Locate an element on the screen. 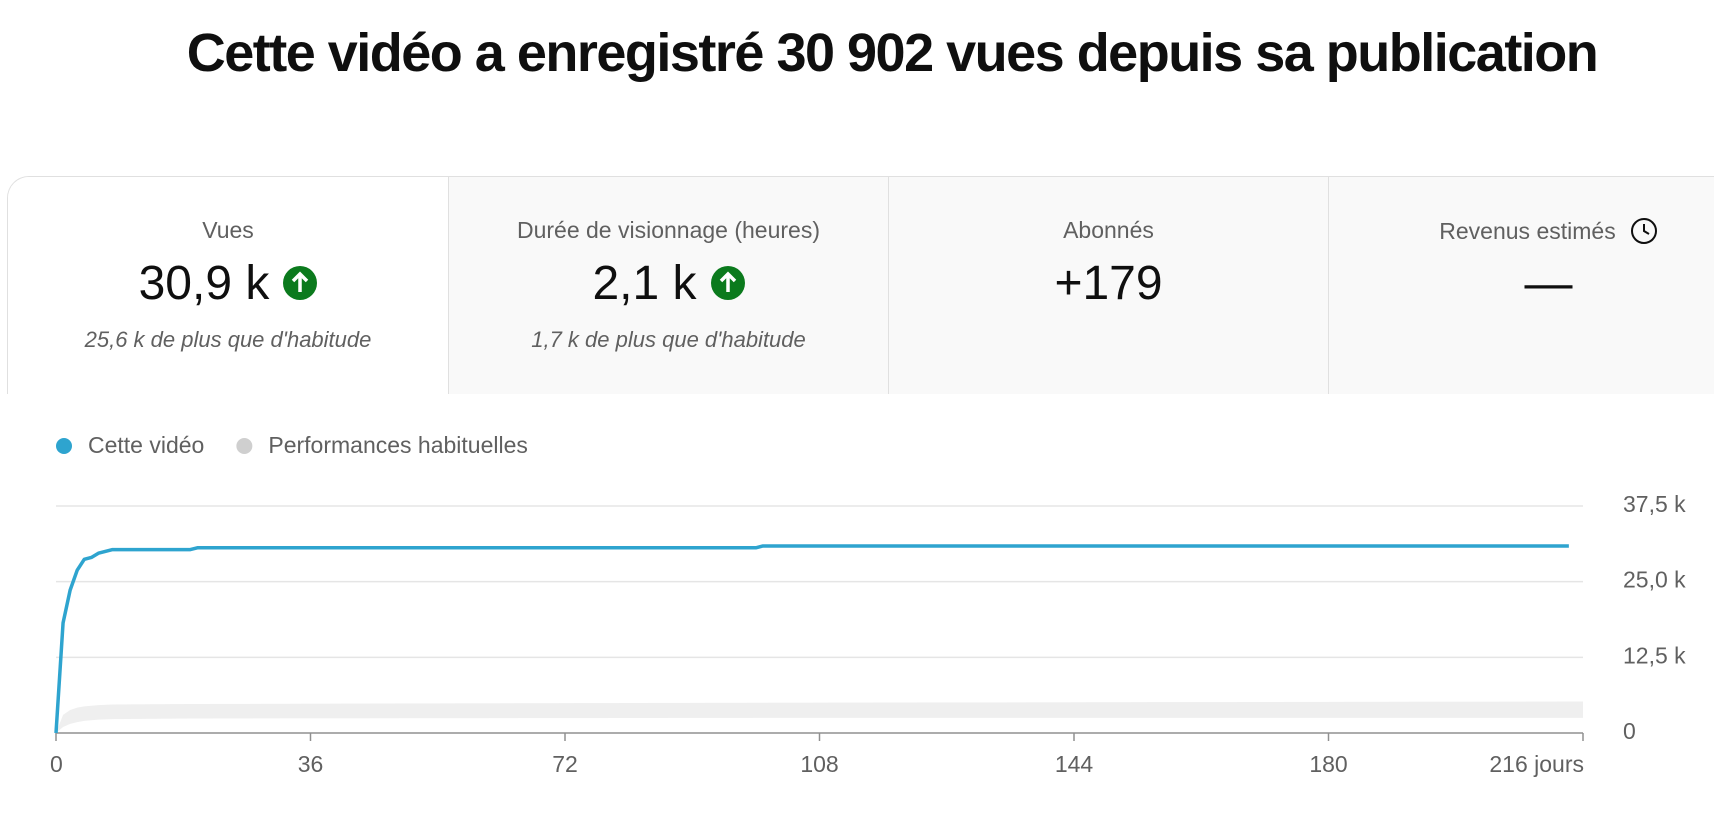  metric-note: 1,7 k de plus que d'habitude is located at coordinates (668, 339).